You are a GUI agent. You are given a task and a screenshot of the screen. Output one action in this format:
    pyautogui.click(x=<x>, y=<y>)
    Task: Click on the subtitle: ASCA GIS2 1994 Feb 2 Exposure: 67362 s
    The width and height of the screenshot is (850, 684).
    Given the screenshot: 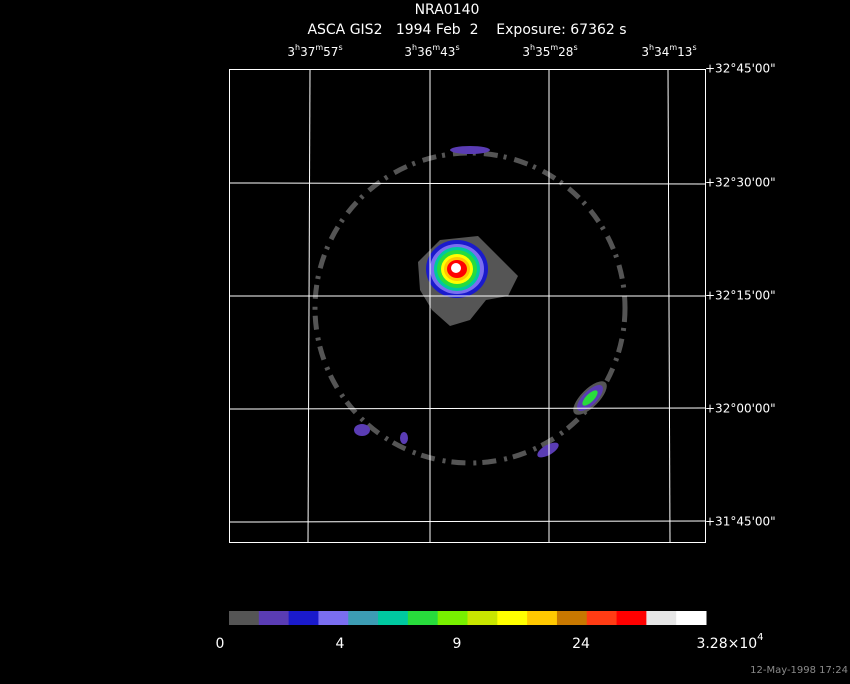 What is the action you would take?
    pyautogui.click(x=466, y=30)
    